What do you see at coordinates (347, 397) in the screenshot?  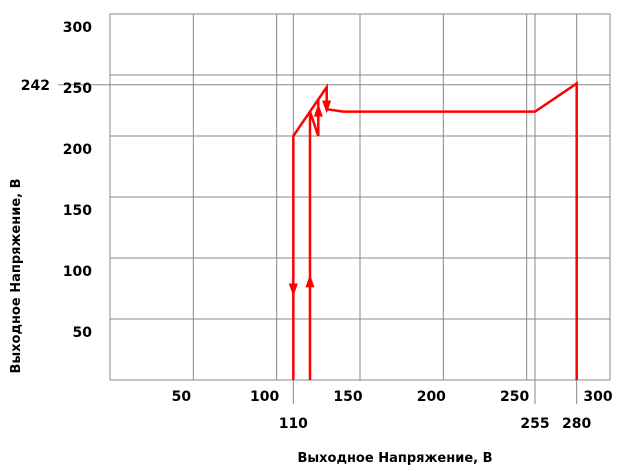 I see `x-tick-label: 150` at bounding box center [347, 397].